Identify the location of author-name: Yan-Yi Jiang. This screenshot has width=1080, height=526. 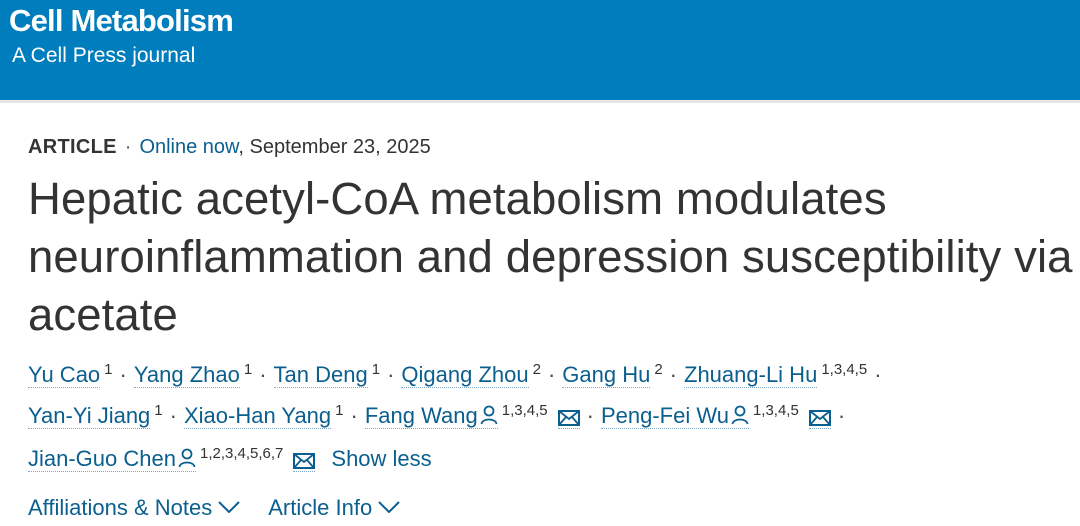
(89, 416).